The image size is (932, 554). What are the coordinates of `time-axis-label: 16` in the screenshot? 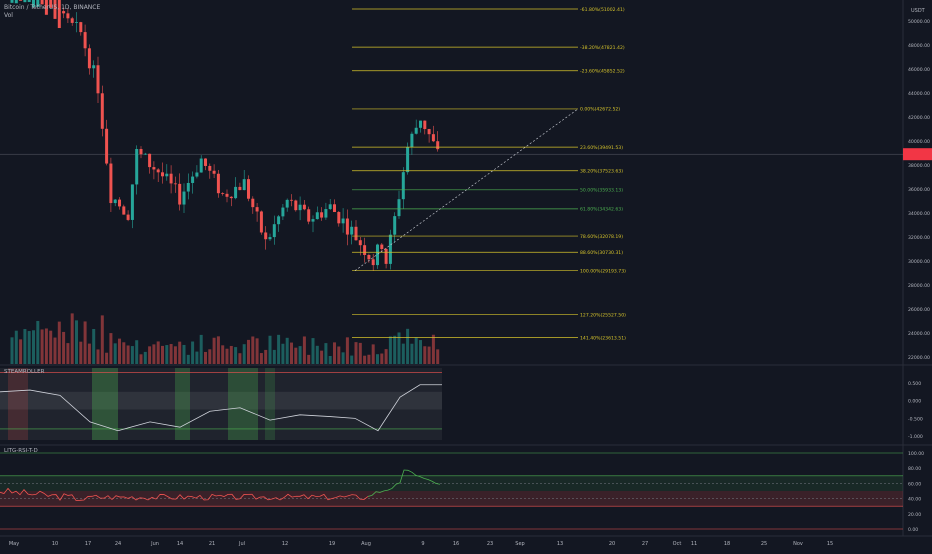 It's located at (456, 544).